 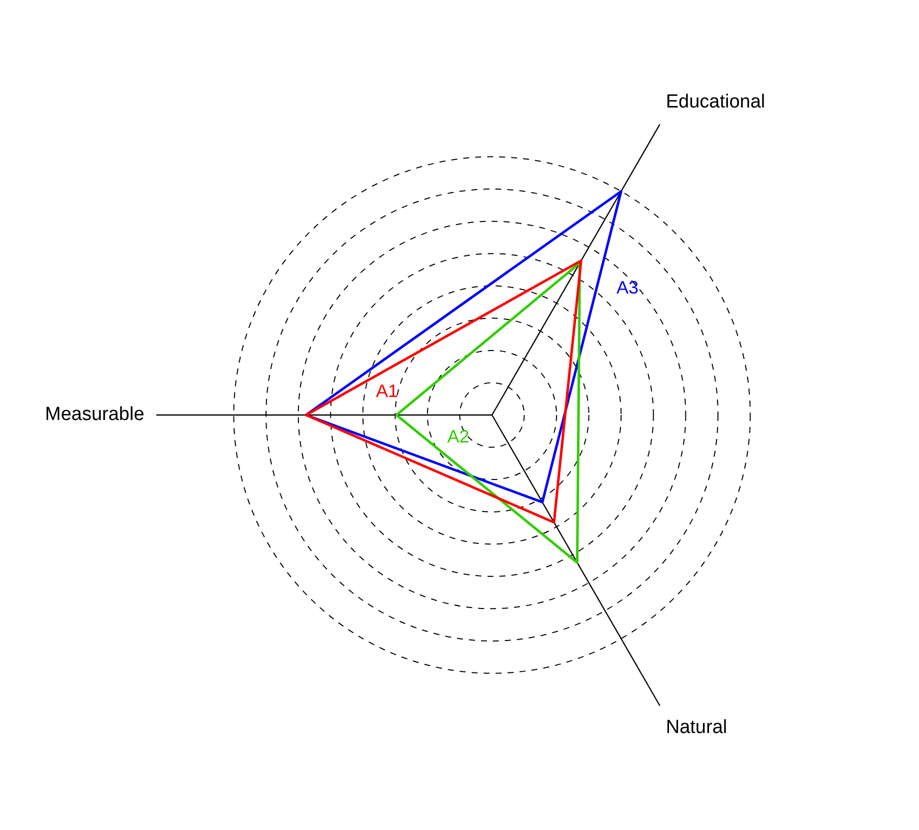 I want to click on spoke-label: Measurable, so click(x=94, y=415).